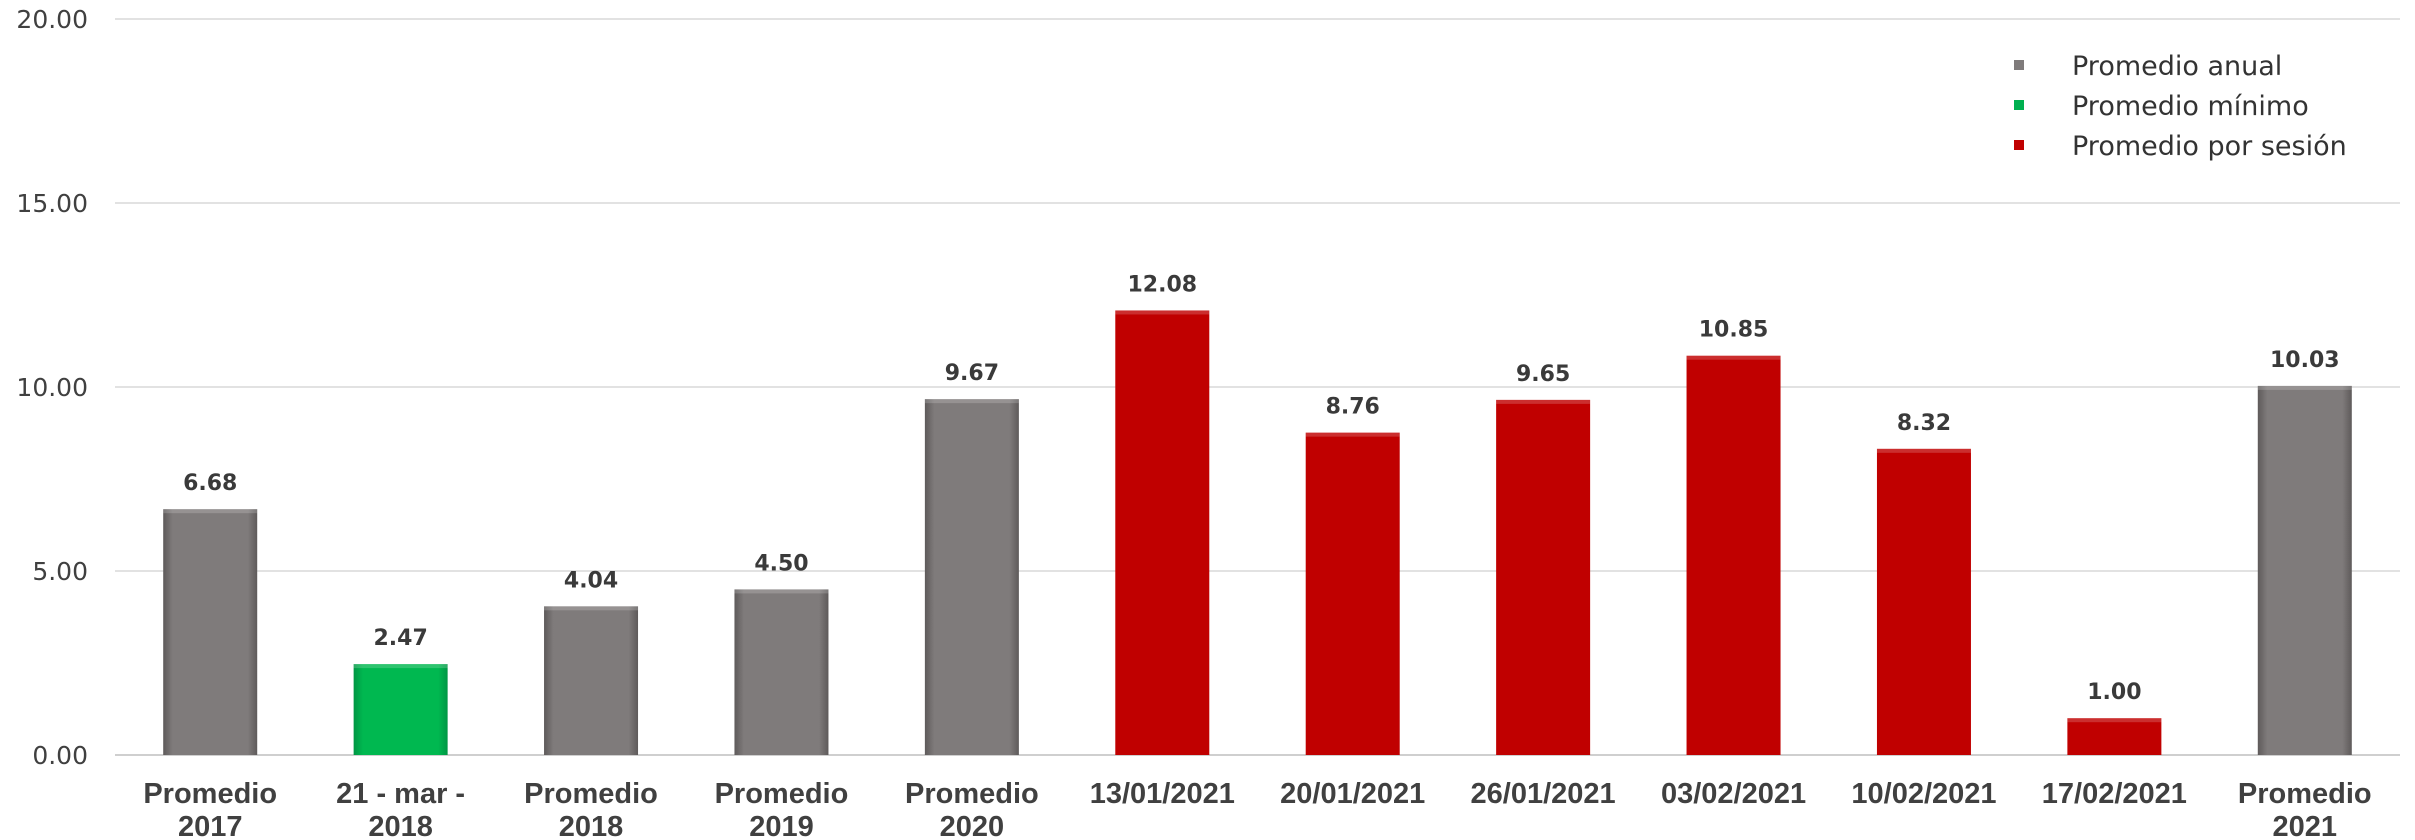 This screenshot has width=2415, height=840. I want to click on x-tick-label-line: 17/02/2021, so click(2114, 794).